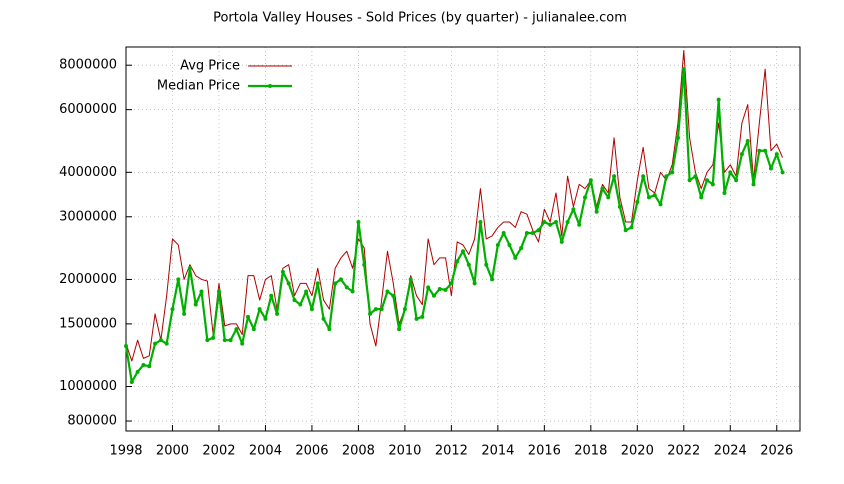  Describe the element at coordinates (544, 451) in the screenshot. I see `x-tick-label: 2016` at that location.